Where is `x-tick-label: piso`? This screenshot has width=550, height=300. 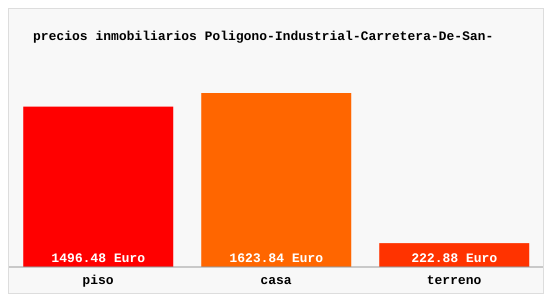 x-tick-label: piso is located at coordinates (98, 280).